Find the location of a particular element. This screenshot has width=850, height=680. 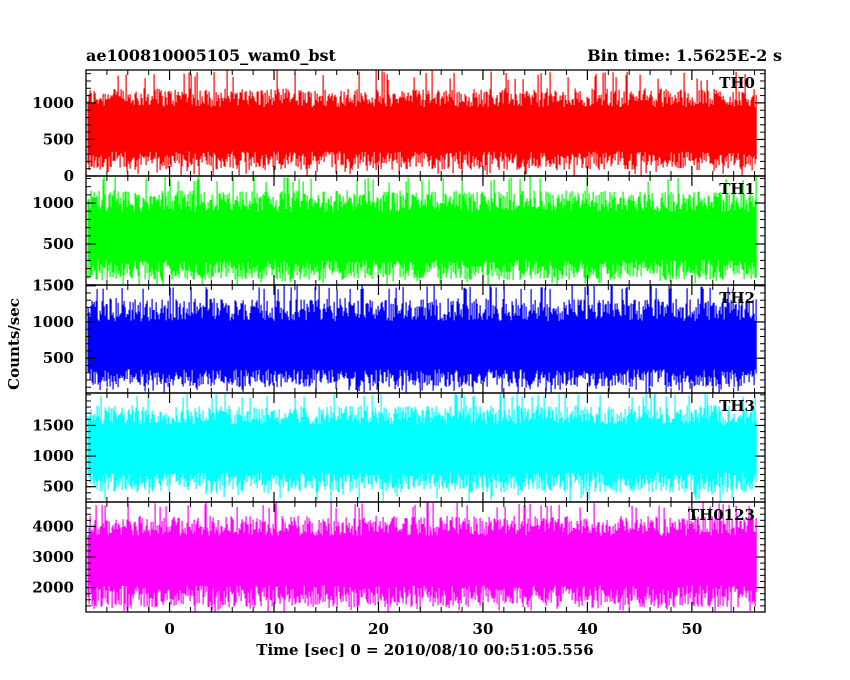

panel-th0123: 2000 3000 4000 TH0123 is located at coordinates (399, 557).